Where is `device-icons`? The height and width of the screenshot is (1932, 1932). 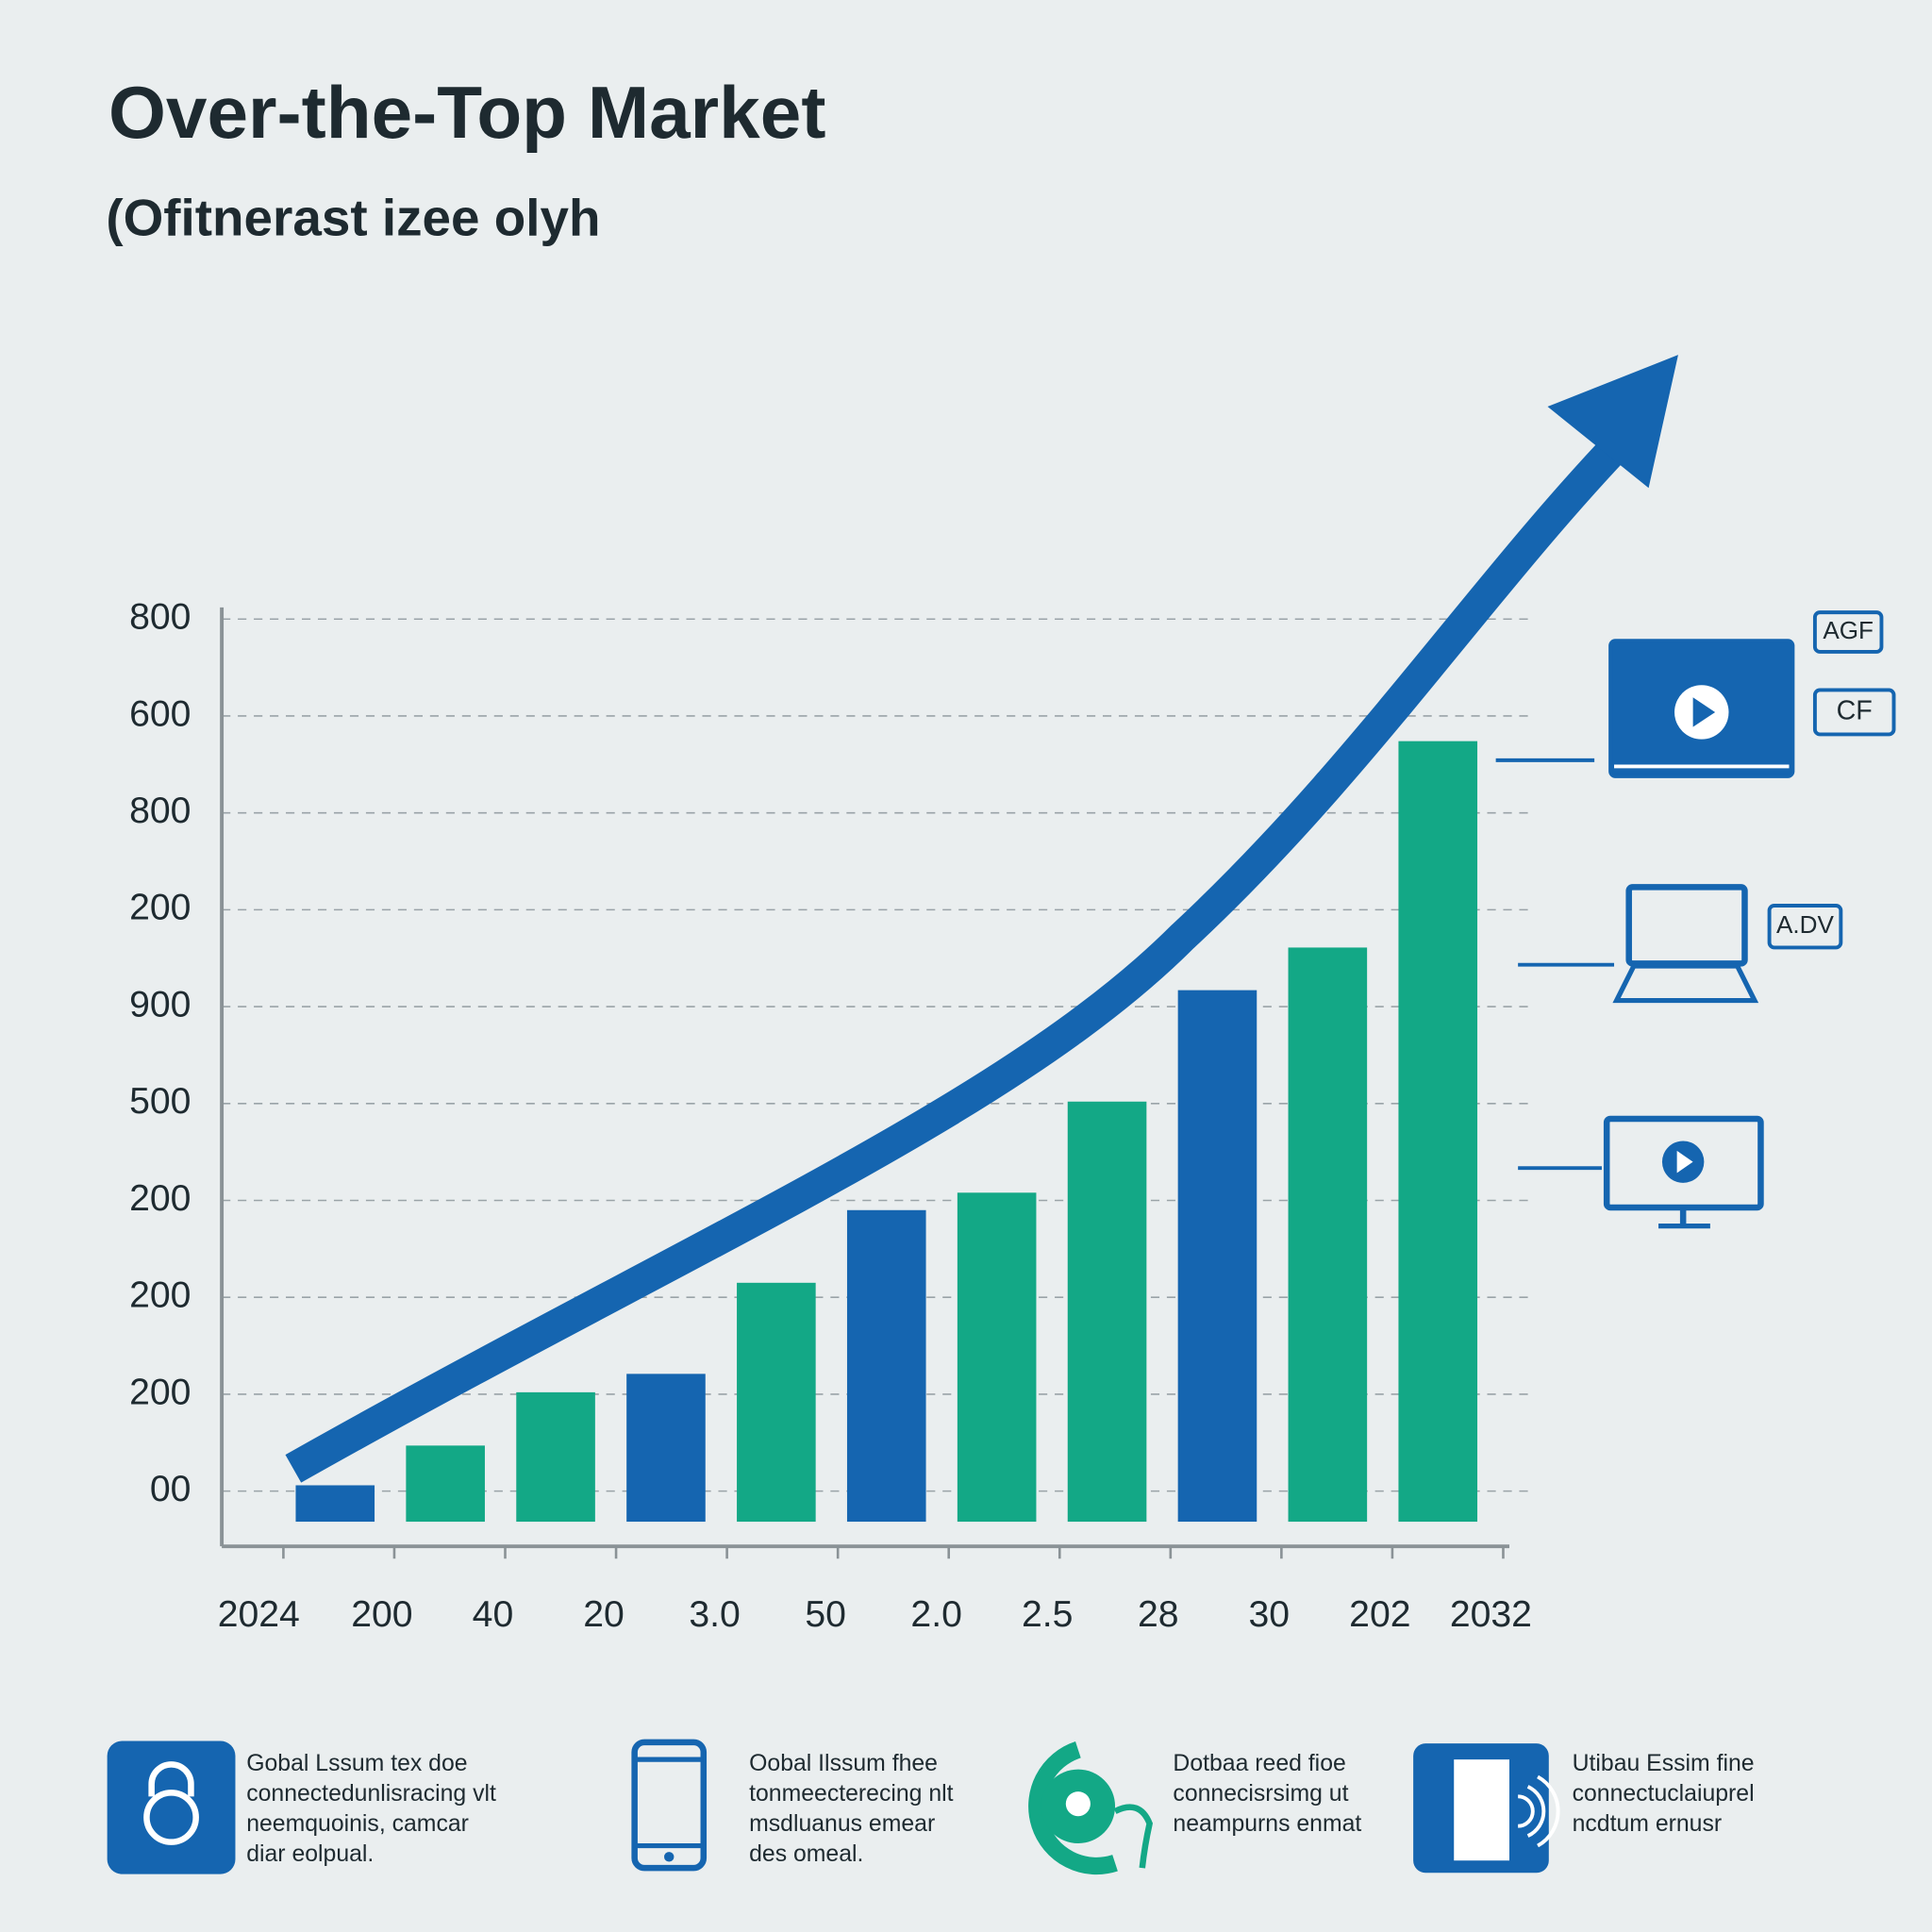 device-icons is located at coordinates (1696, 920).